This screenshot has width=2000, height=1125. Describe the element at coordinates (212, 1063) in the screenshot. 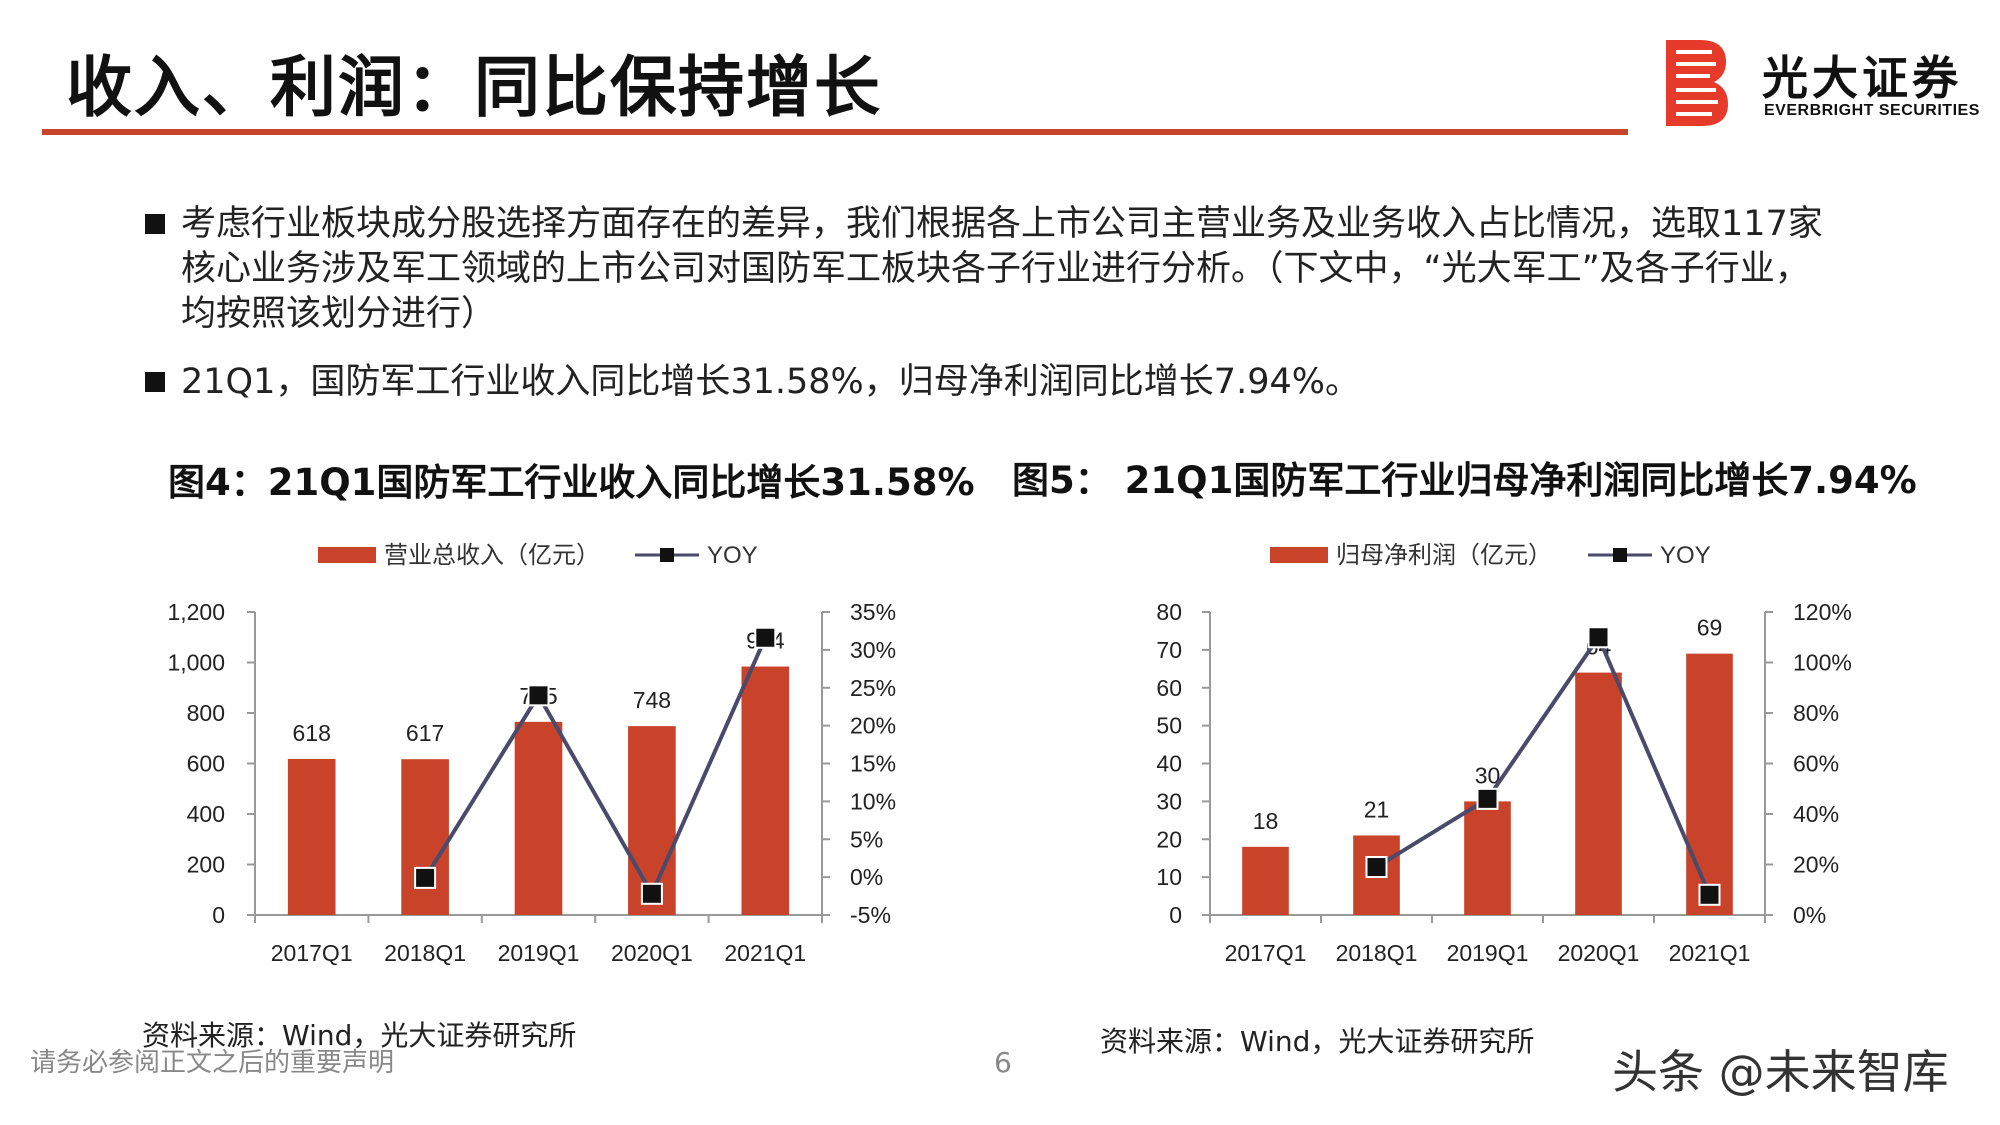

I see `disclaimer: 请务必参阅正文之后的重要声明` at that location.